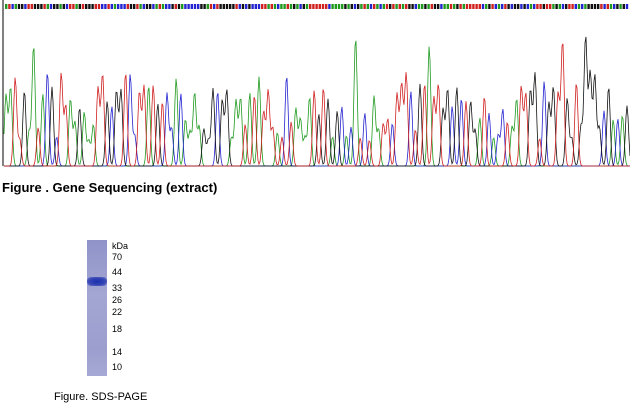 The image size is (630, 412). What do you see at coordinates (117, 288) in the screenshot?
I see `marker-label: 33` at bounding box center [117, 288].